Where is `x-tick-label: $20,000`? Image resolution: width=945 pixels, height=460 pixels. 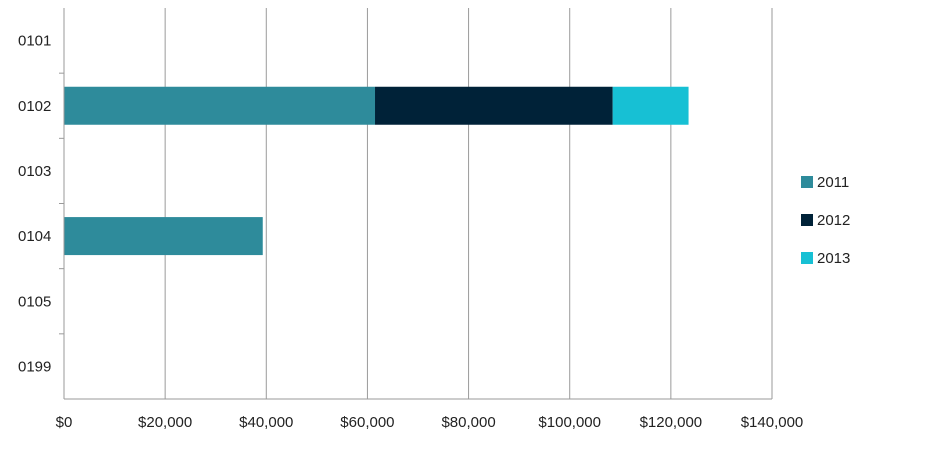 x-tick-label: $20,000 is located at coordinates (165, 422).